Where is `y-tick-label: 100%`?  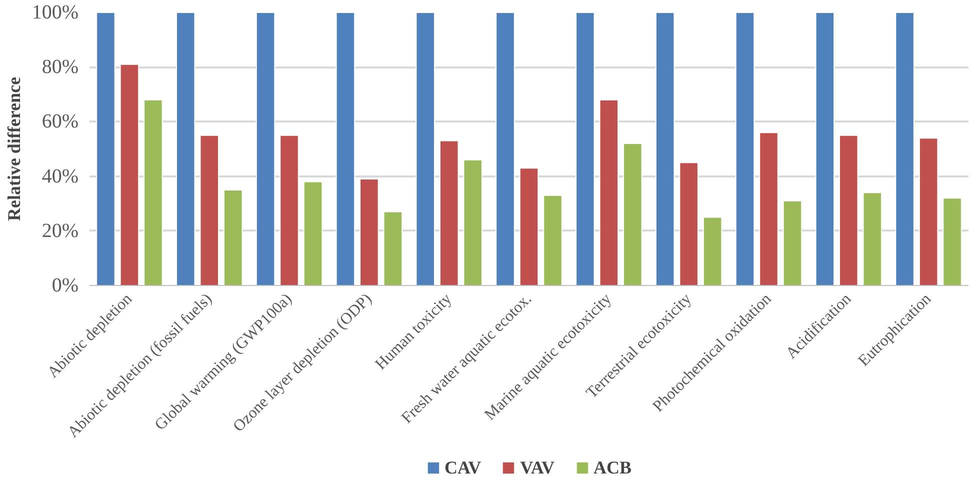
y-tick-label: 100% is located at coordinates (55, 13).